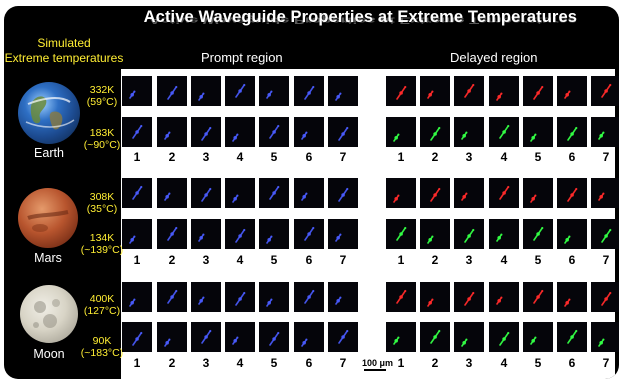 The width and height of the screenshot is (623, 383). I want to click on moon-high-temp-k: 400K, so click(102, 299).